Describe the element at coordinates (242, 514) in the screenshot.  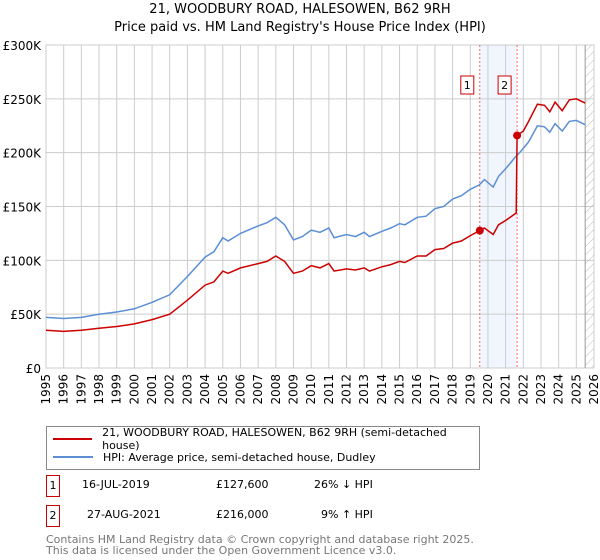
I see `sale-price: £216,000` at that location.